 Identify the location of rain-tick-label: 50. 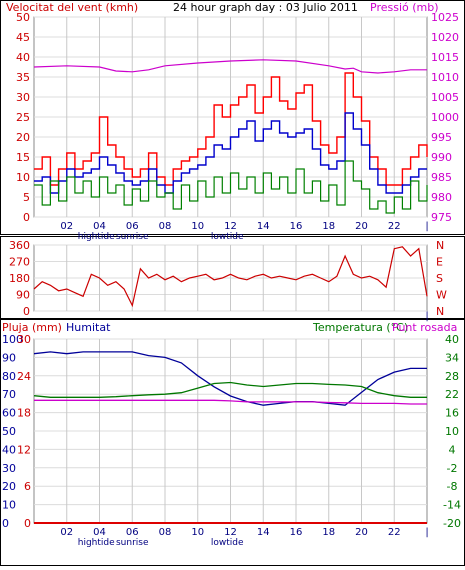
(9, 431).